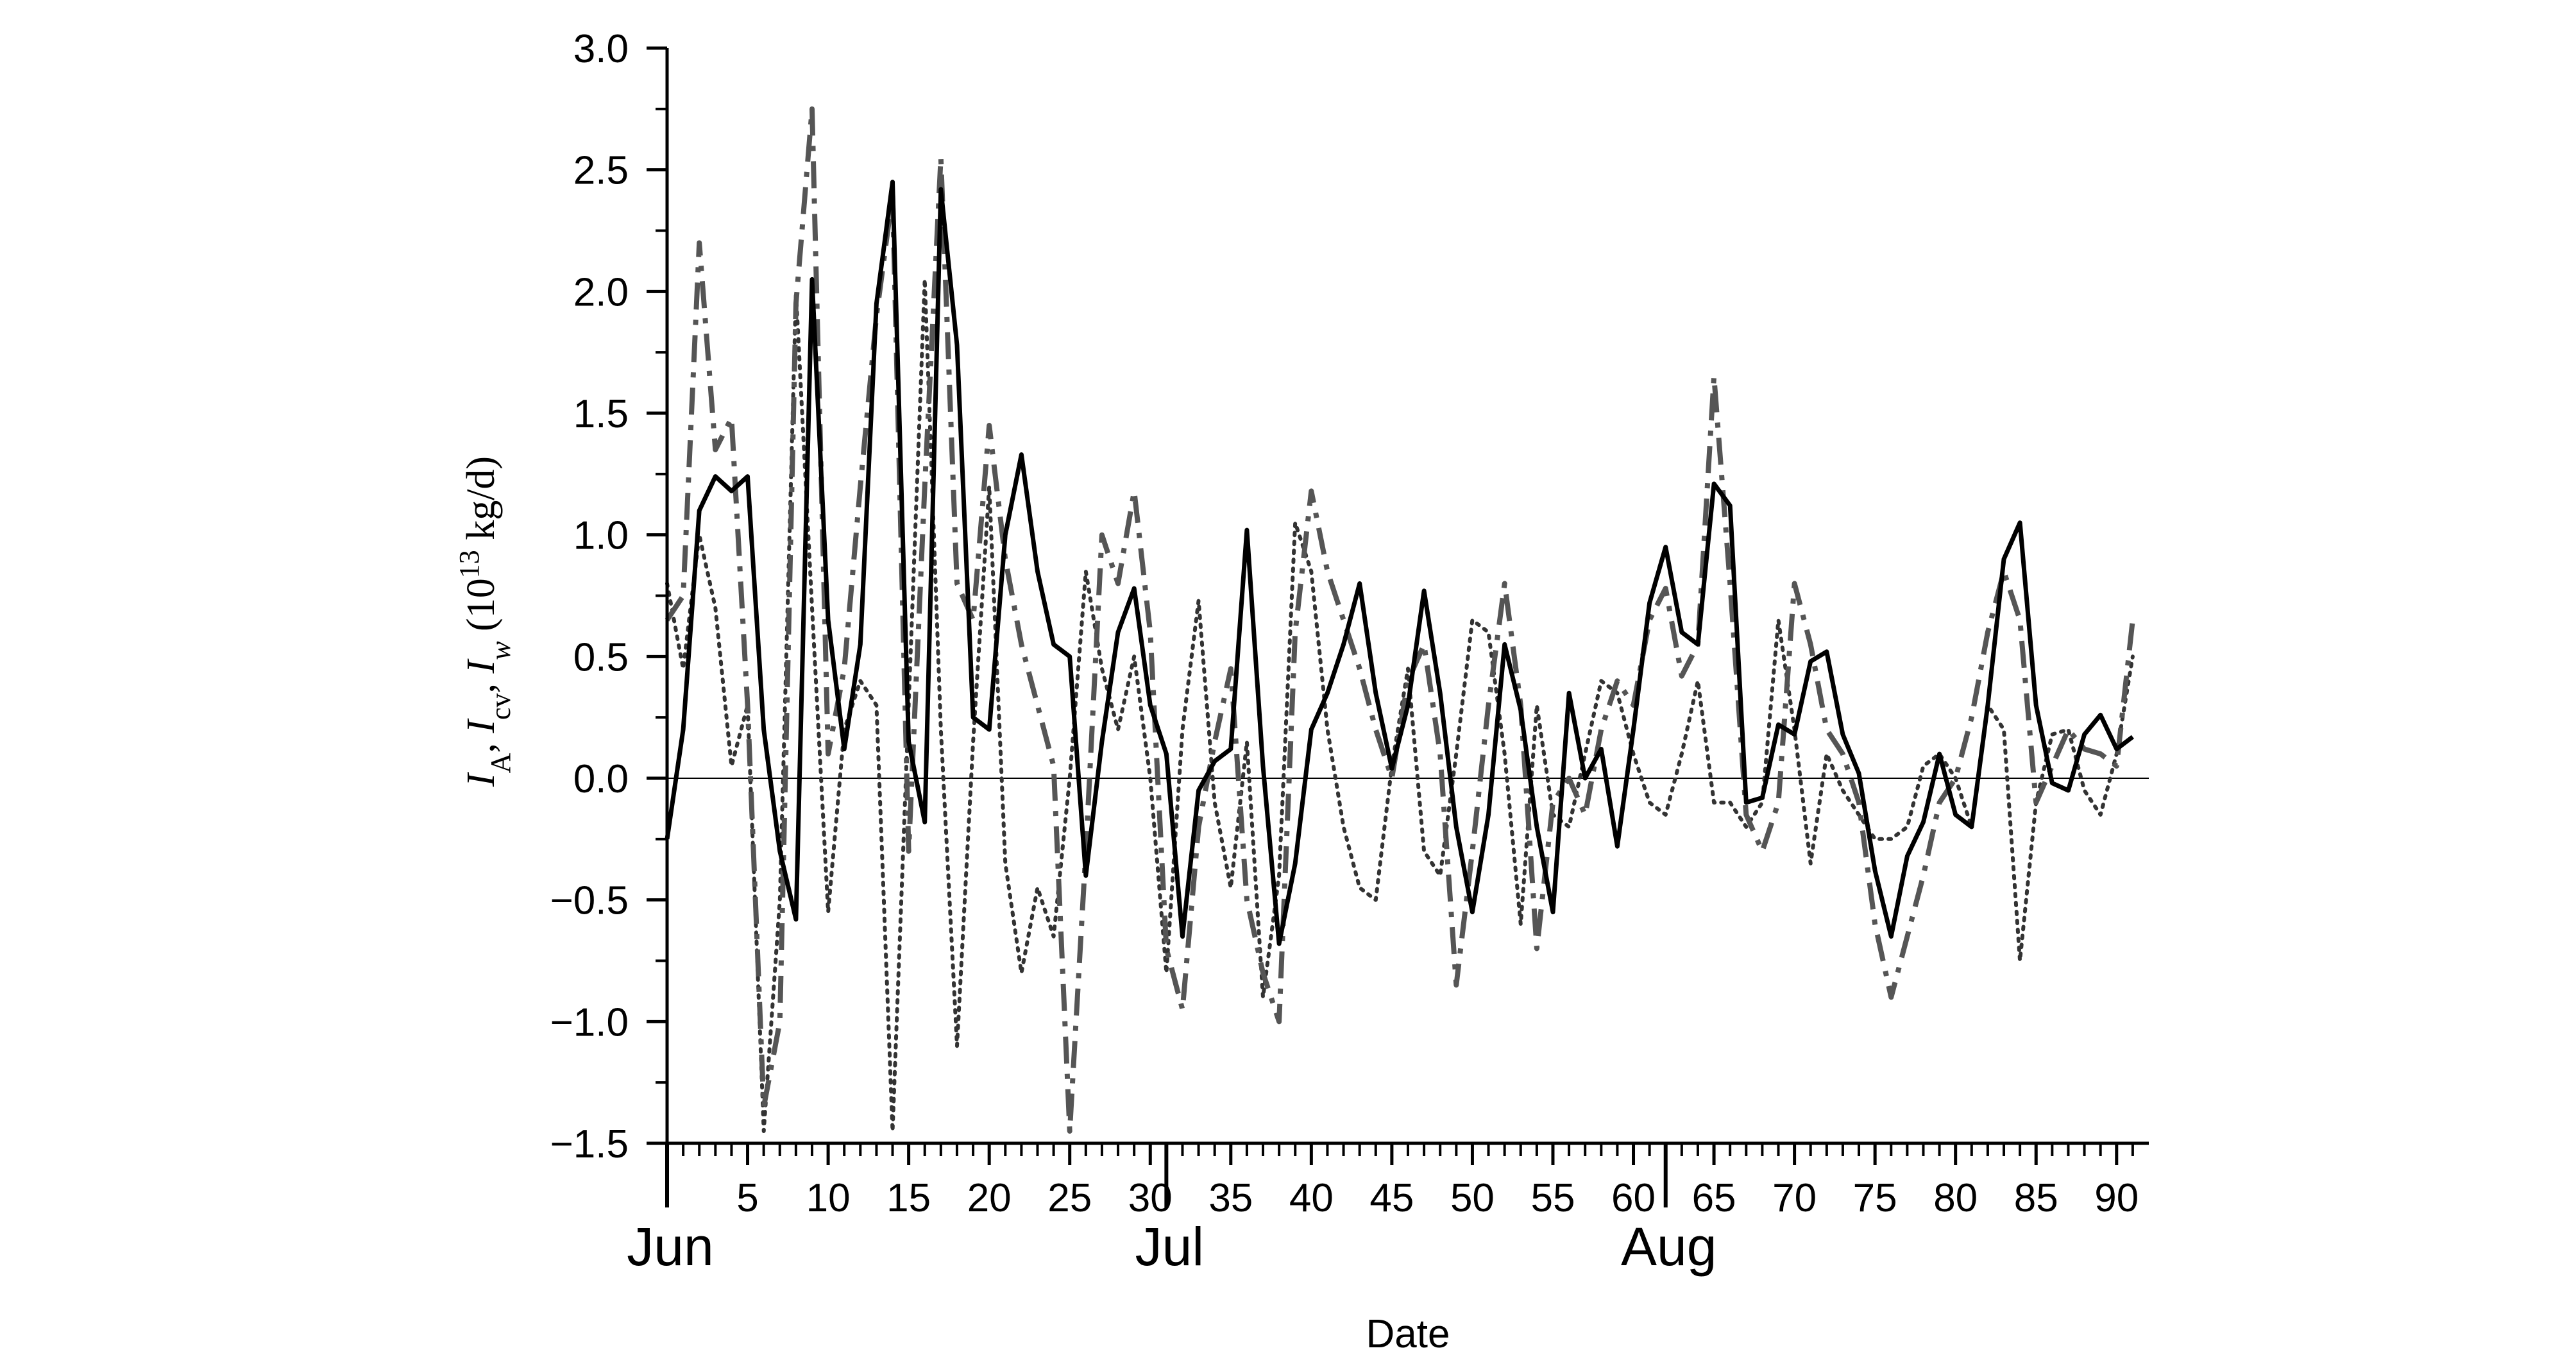  Describe the element at coordinates (2036, 1198) in the screenshot. I see `x-tick-label: 85` at that location.